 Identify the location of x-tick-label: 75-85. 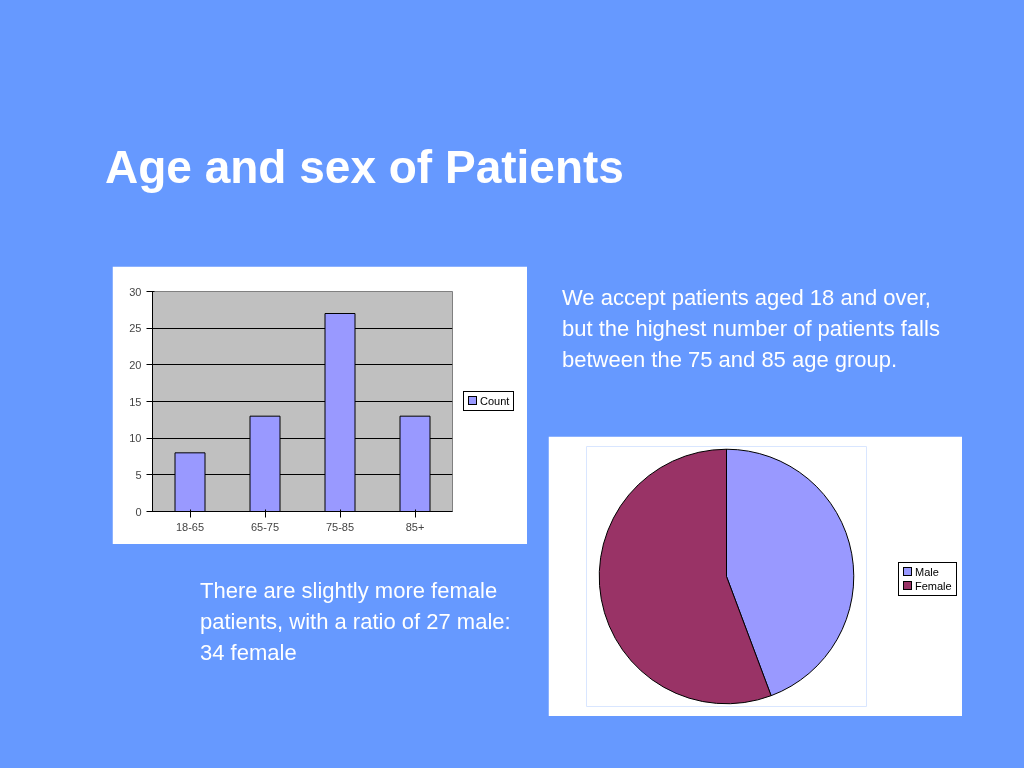
(340, 526).